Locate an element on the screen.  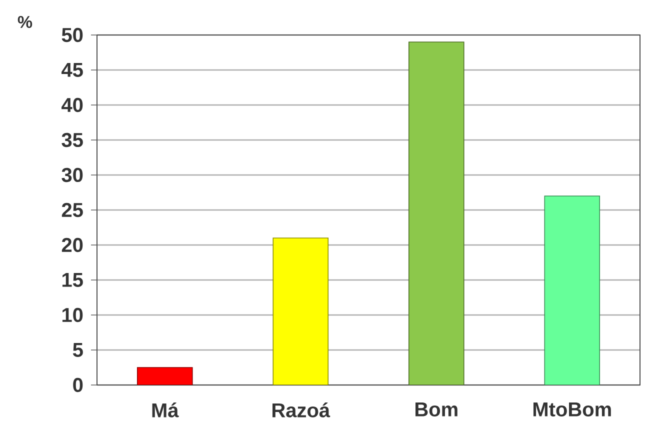
y-tick-label: 40 is located at coordinates (72, 105).